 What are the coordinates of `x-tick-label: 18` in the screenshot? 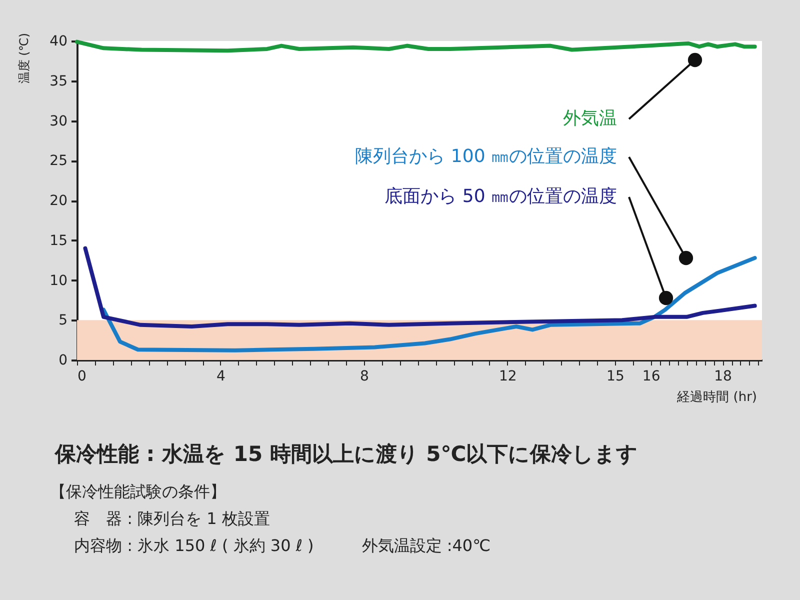 It's located at (723, 376).